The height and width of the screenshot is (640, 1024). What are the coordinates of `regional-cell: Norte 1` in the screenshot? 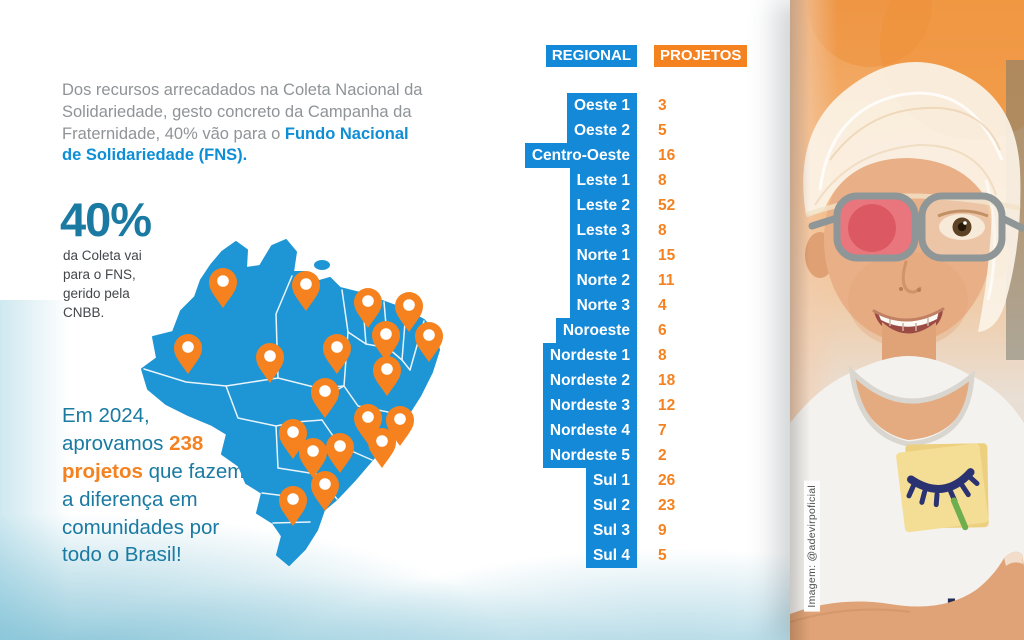 It's located at (603, 255).